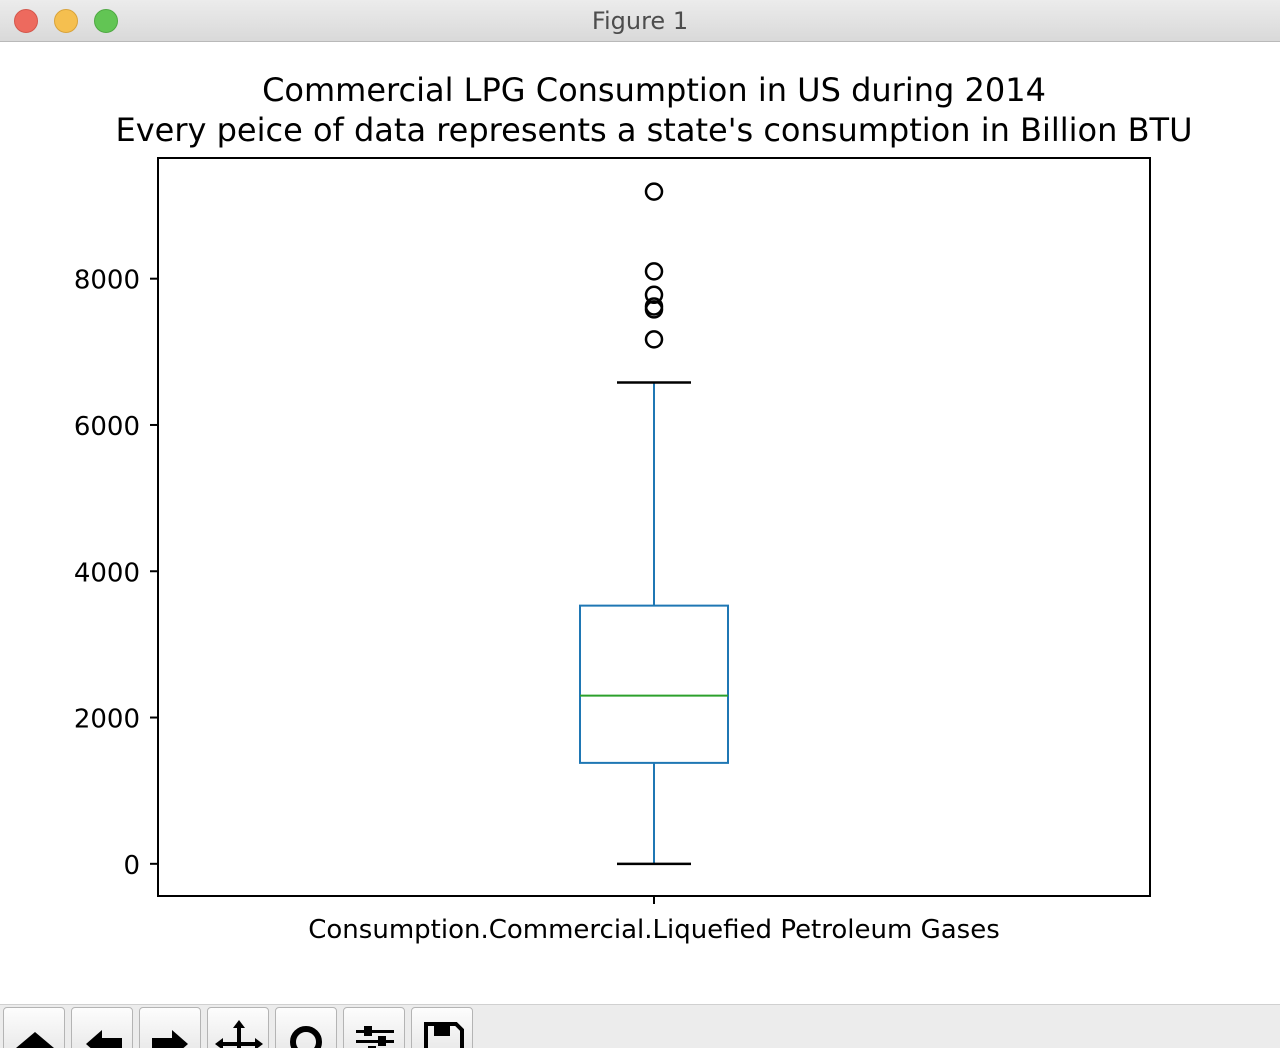 Image resolution: width=1280 pixels, height=1048 pixels. I want to click on y-tick-label: 0, so click(131, 866).